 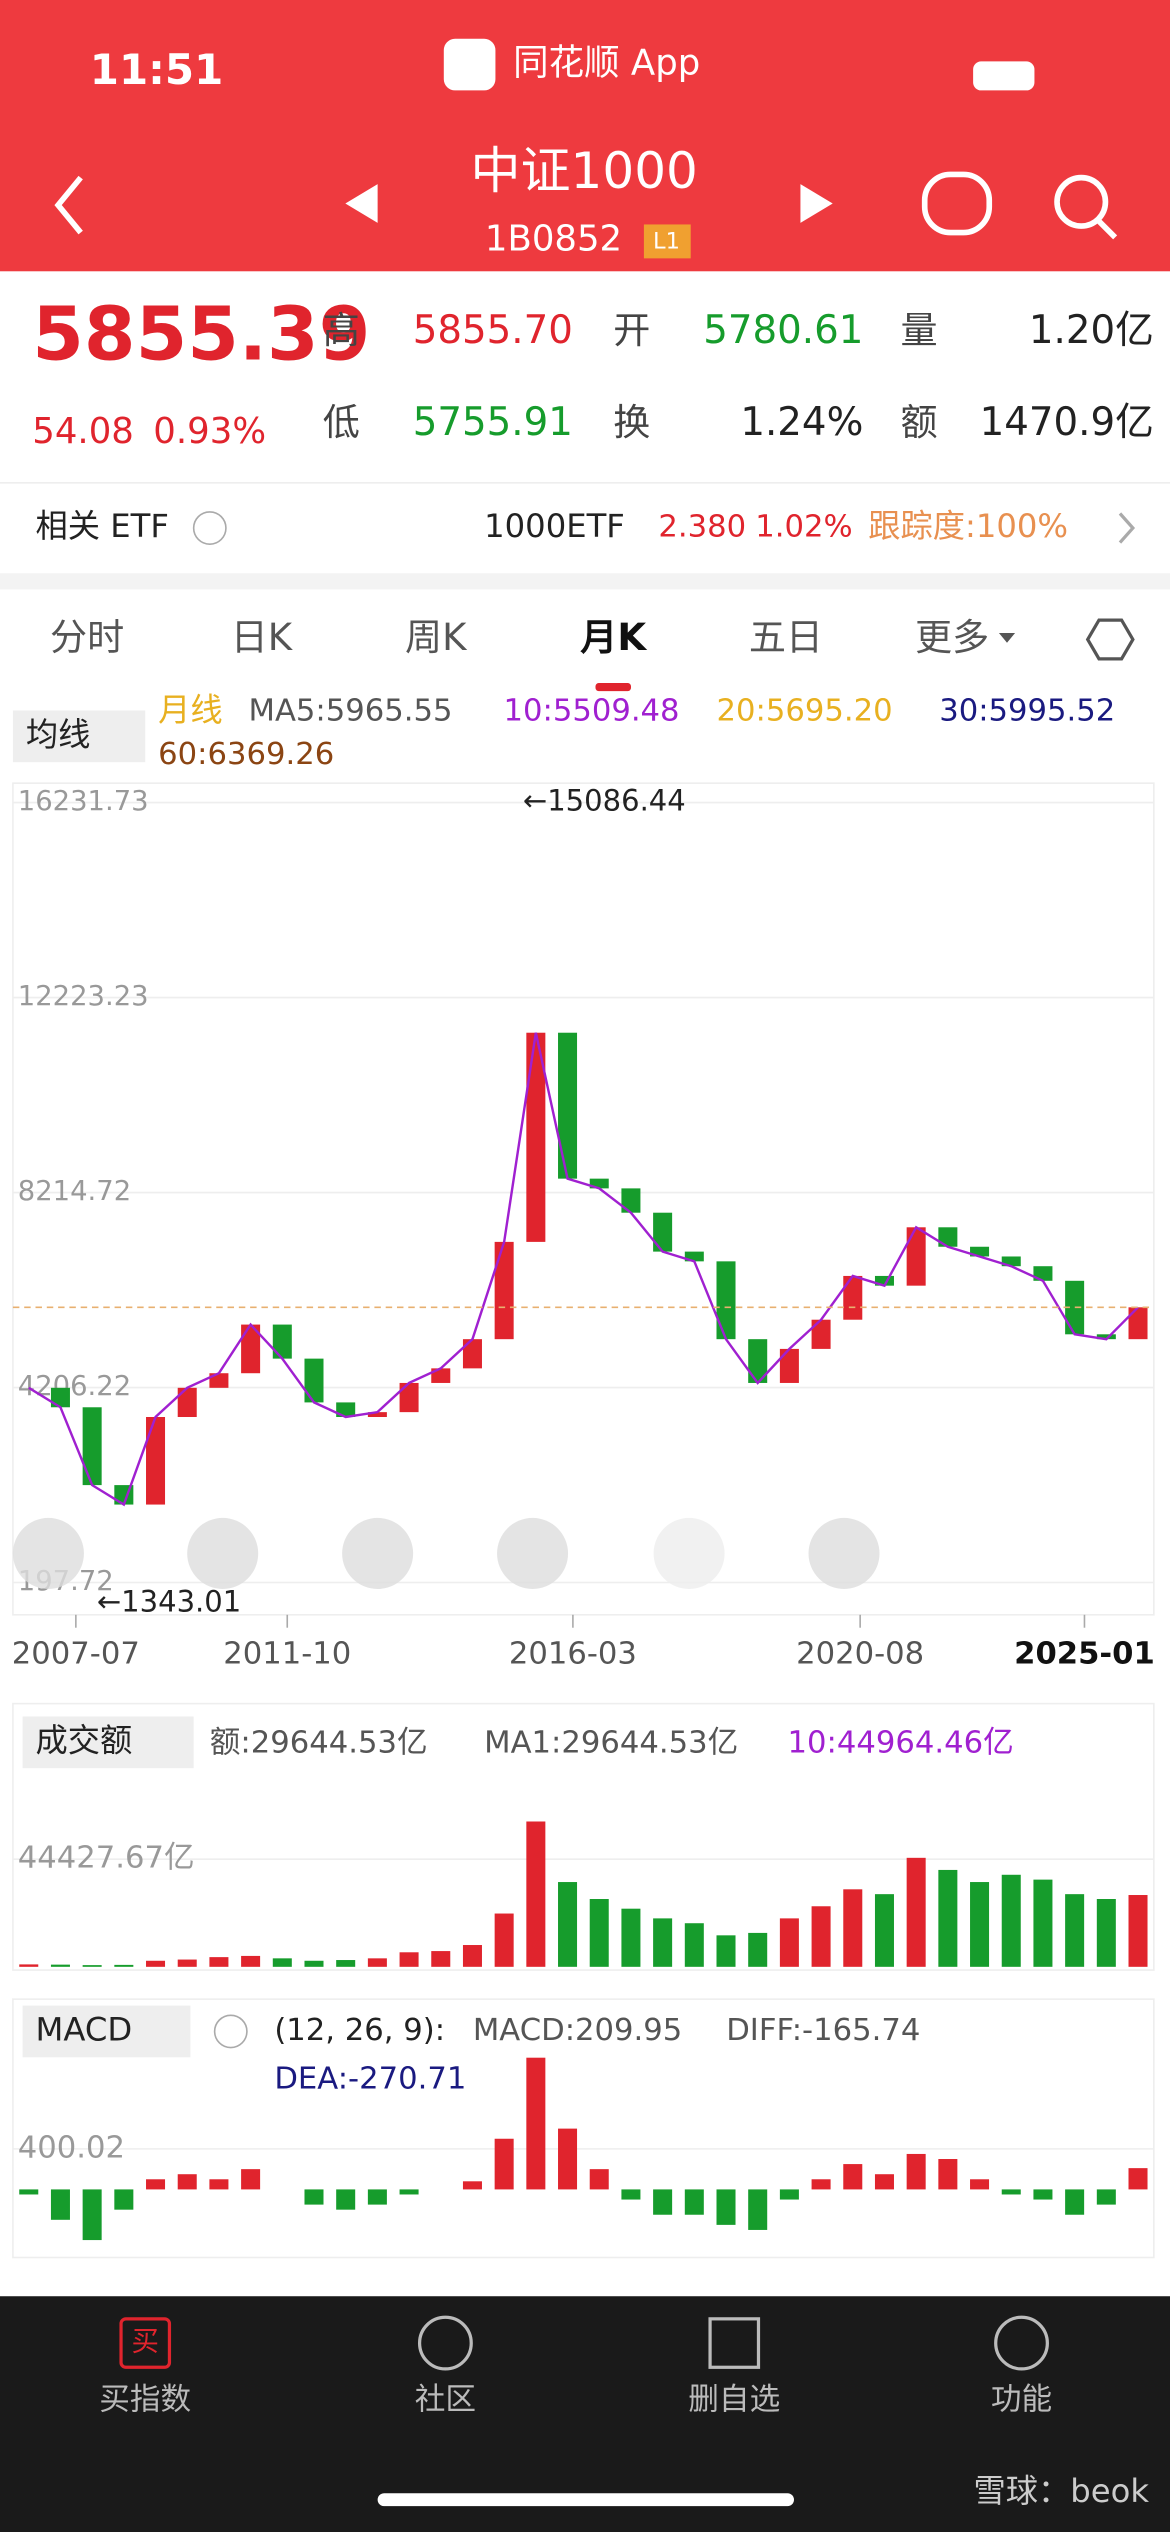 What do you see at coordinates (573, 1654) in the screenshot?
I see `x-tick-label: 2016-03` at bounding box center [573, 1654].